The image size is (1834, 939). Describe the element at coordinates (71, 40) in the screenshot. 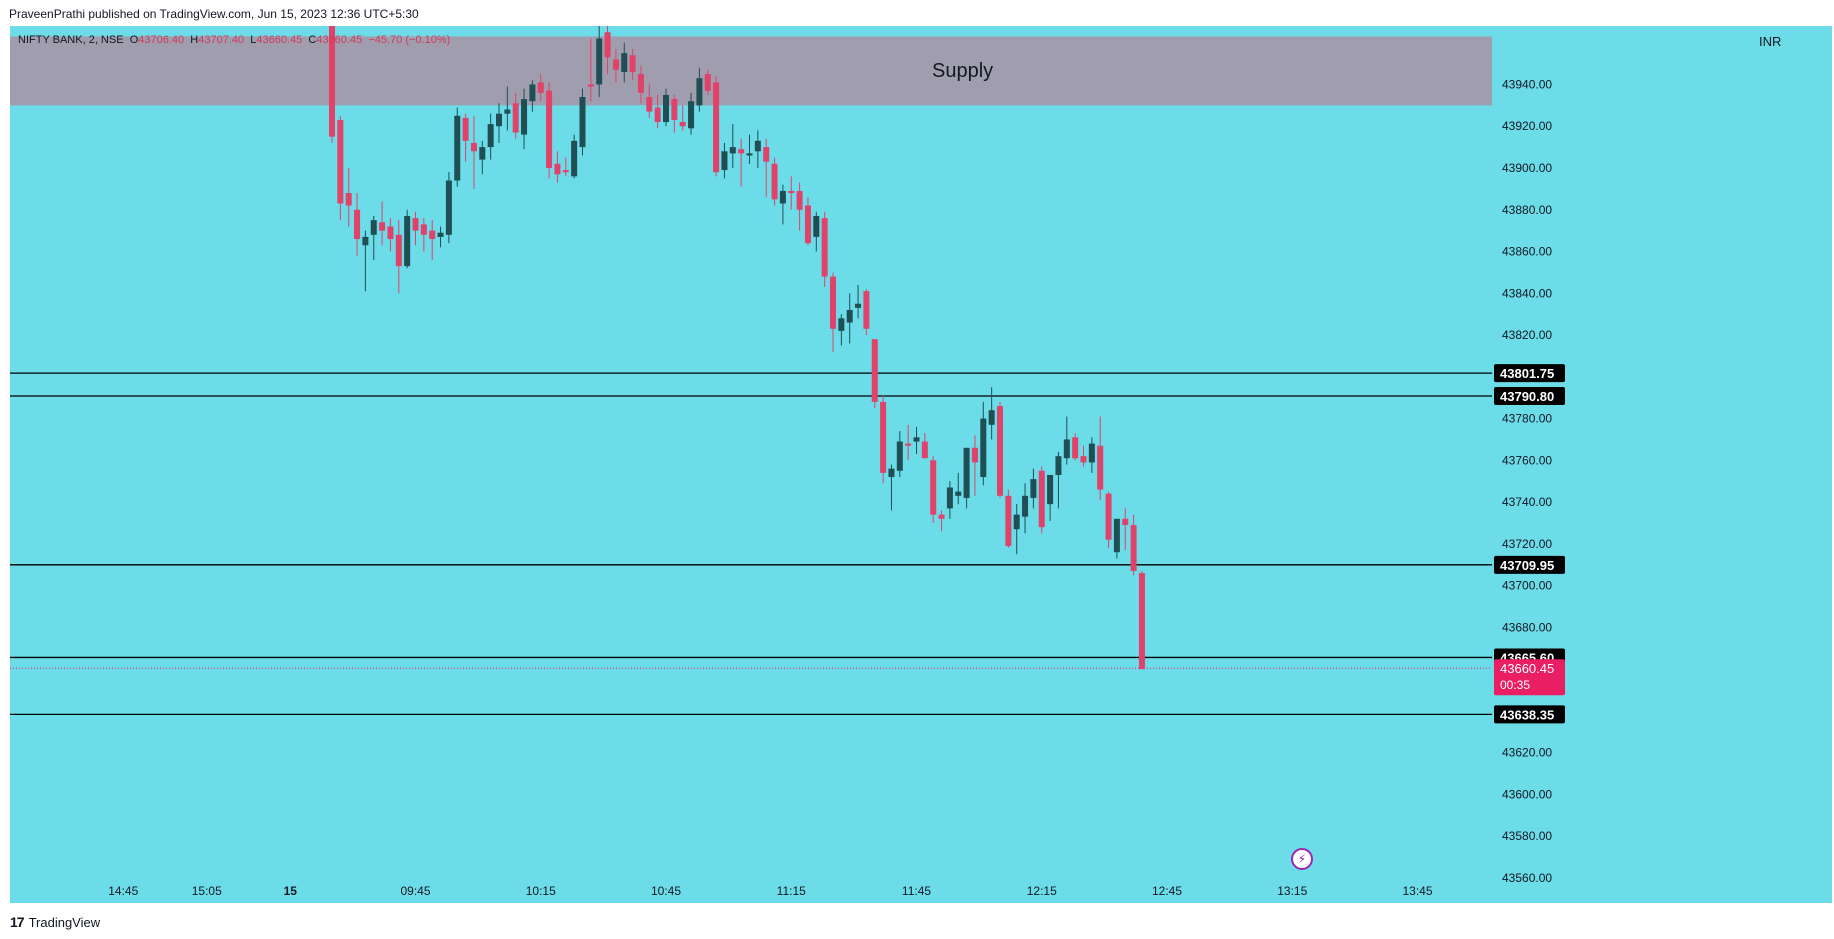

I see `symbol-name: NIFTY BANK, 2, NSE` at that location.